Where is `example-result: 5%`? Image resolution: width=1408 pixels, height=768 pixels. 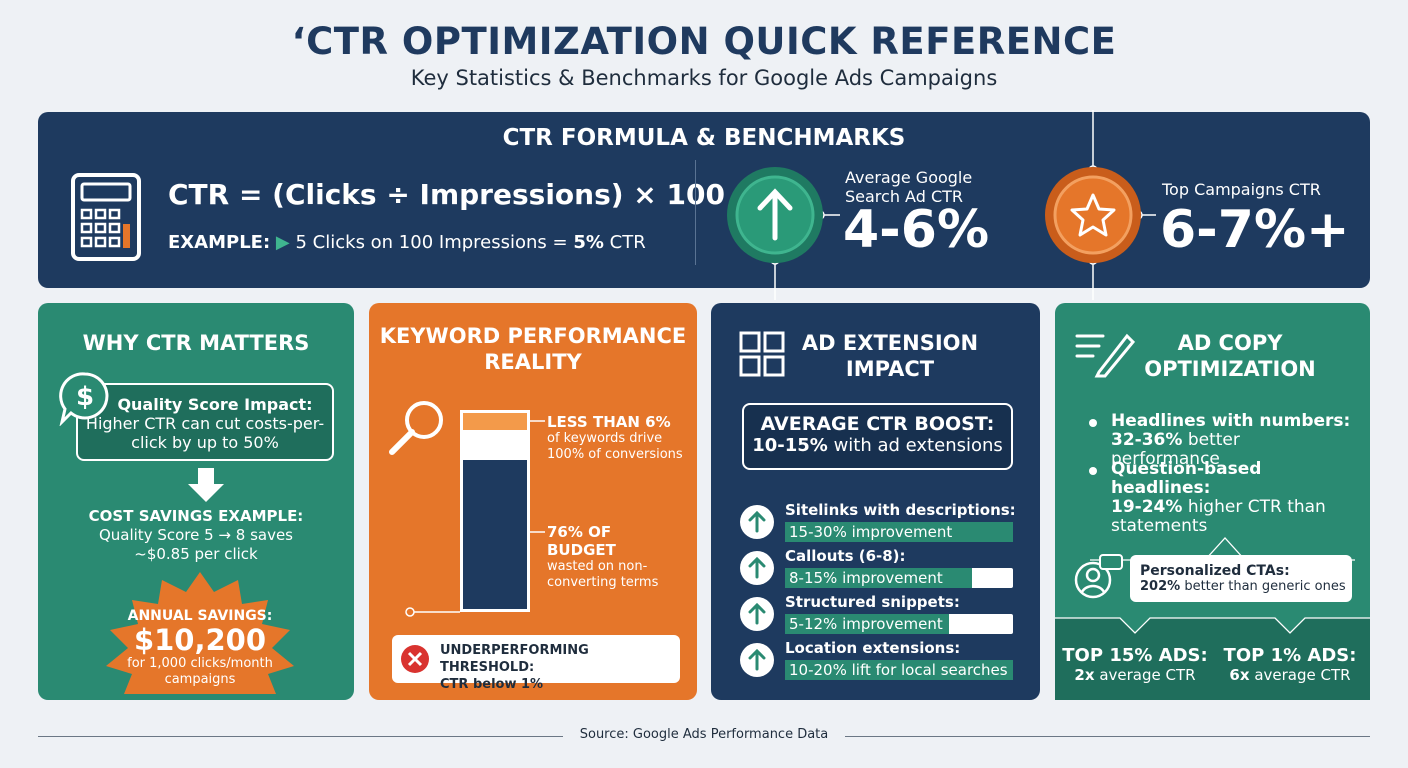
example-result: 5% is located at coordinates (588, 242).